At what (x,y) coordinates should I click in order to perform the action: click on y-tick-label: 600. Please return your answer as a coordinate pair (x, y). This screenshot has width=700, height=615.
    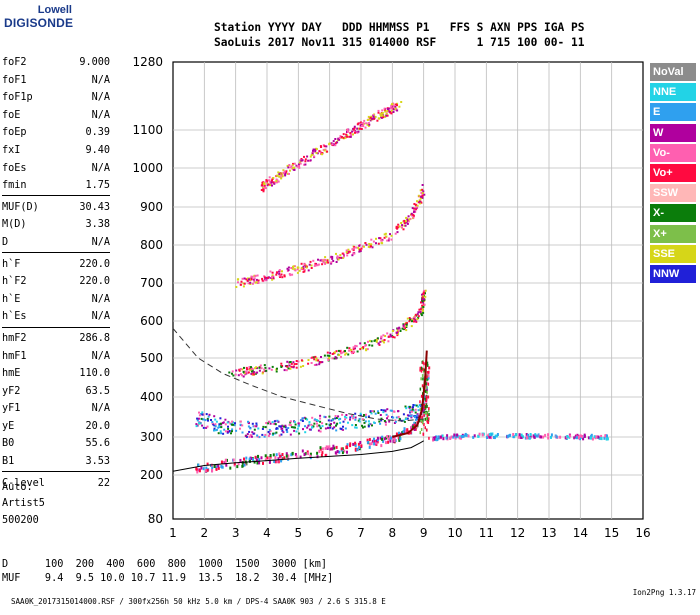
    Looking at the image, I should click on (151, 321).